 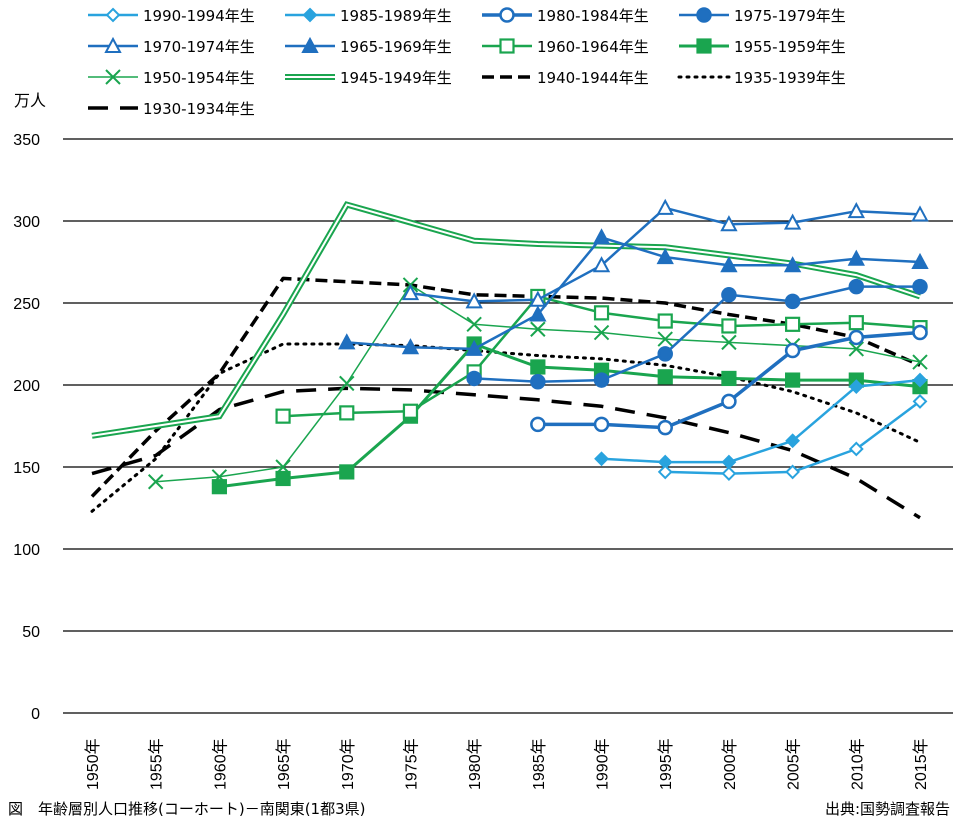 I want to click on series-1960-1964年生, so click(x=601, y=356).